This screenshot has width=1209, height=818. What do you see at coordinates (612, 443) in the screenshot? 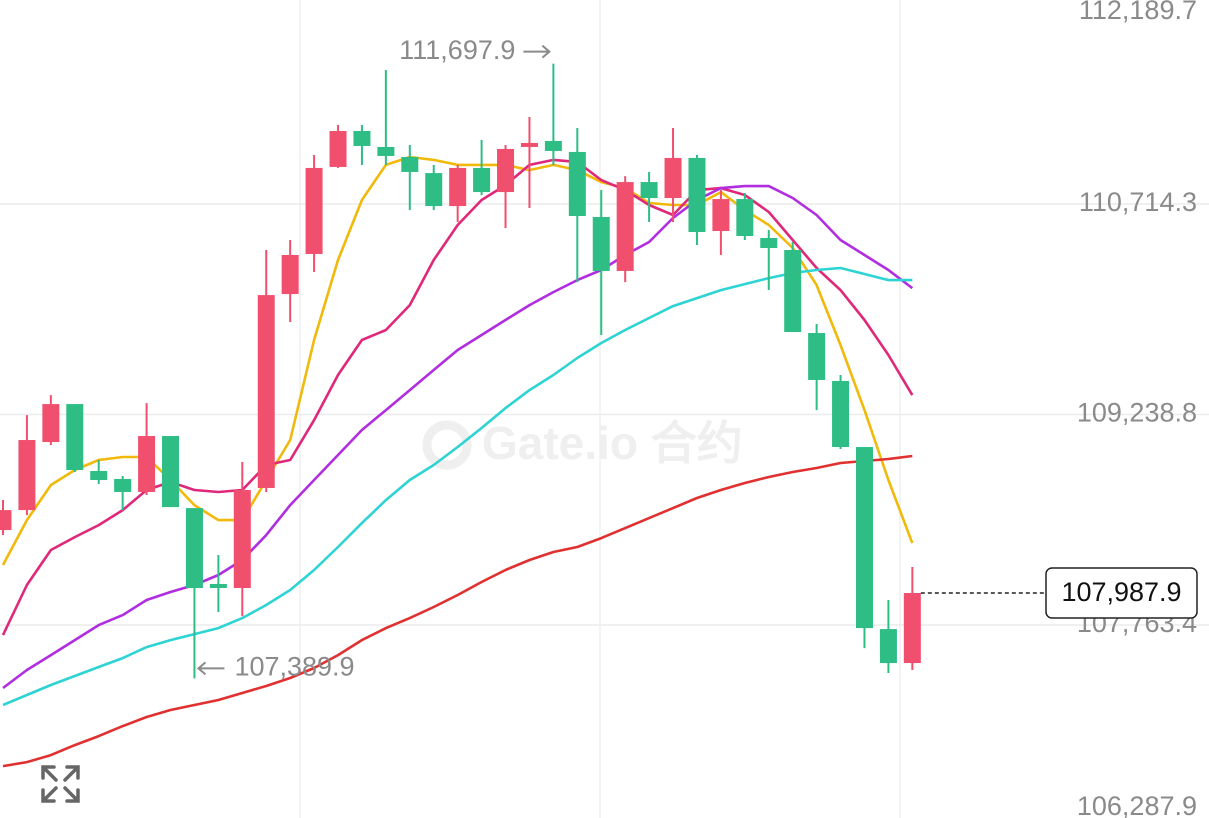
I see `watermark-text: Gate.io 合约` at bounding box center [612, 443].